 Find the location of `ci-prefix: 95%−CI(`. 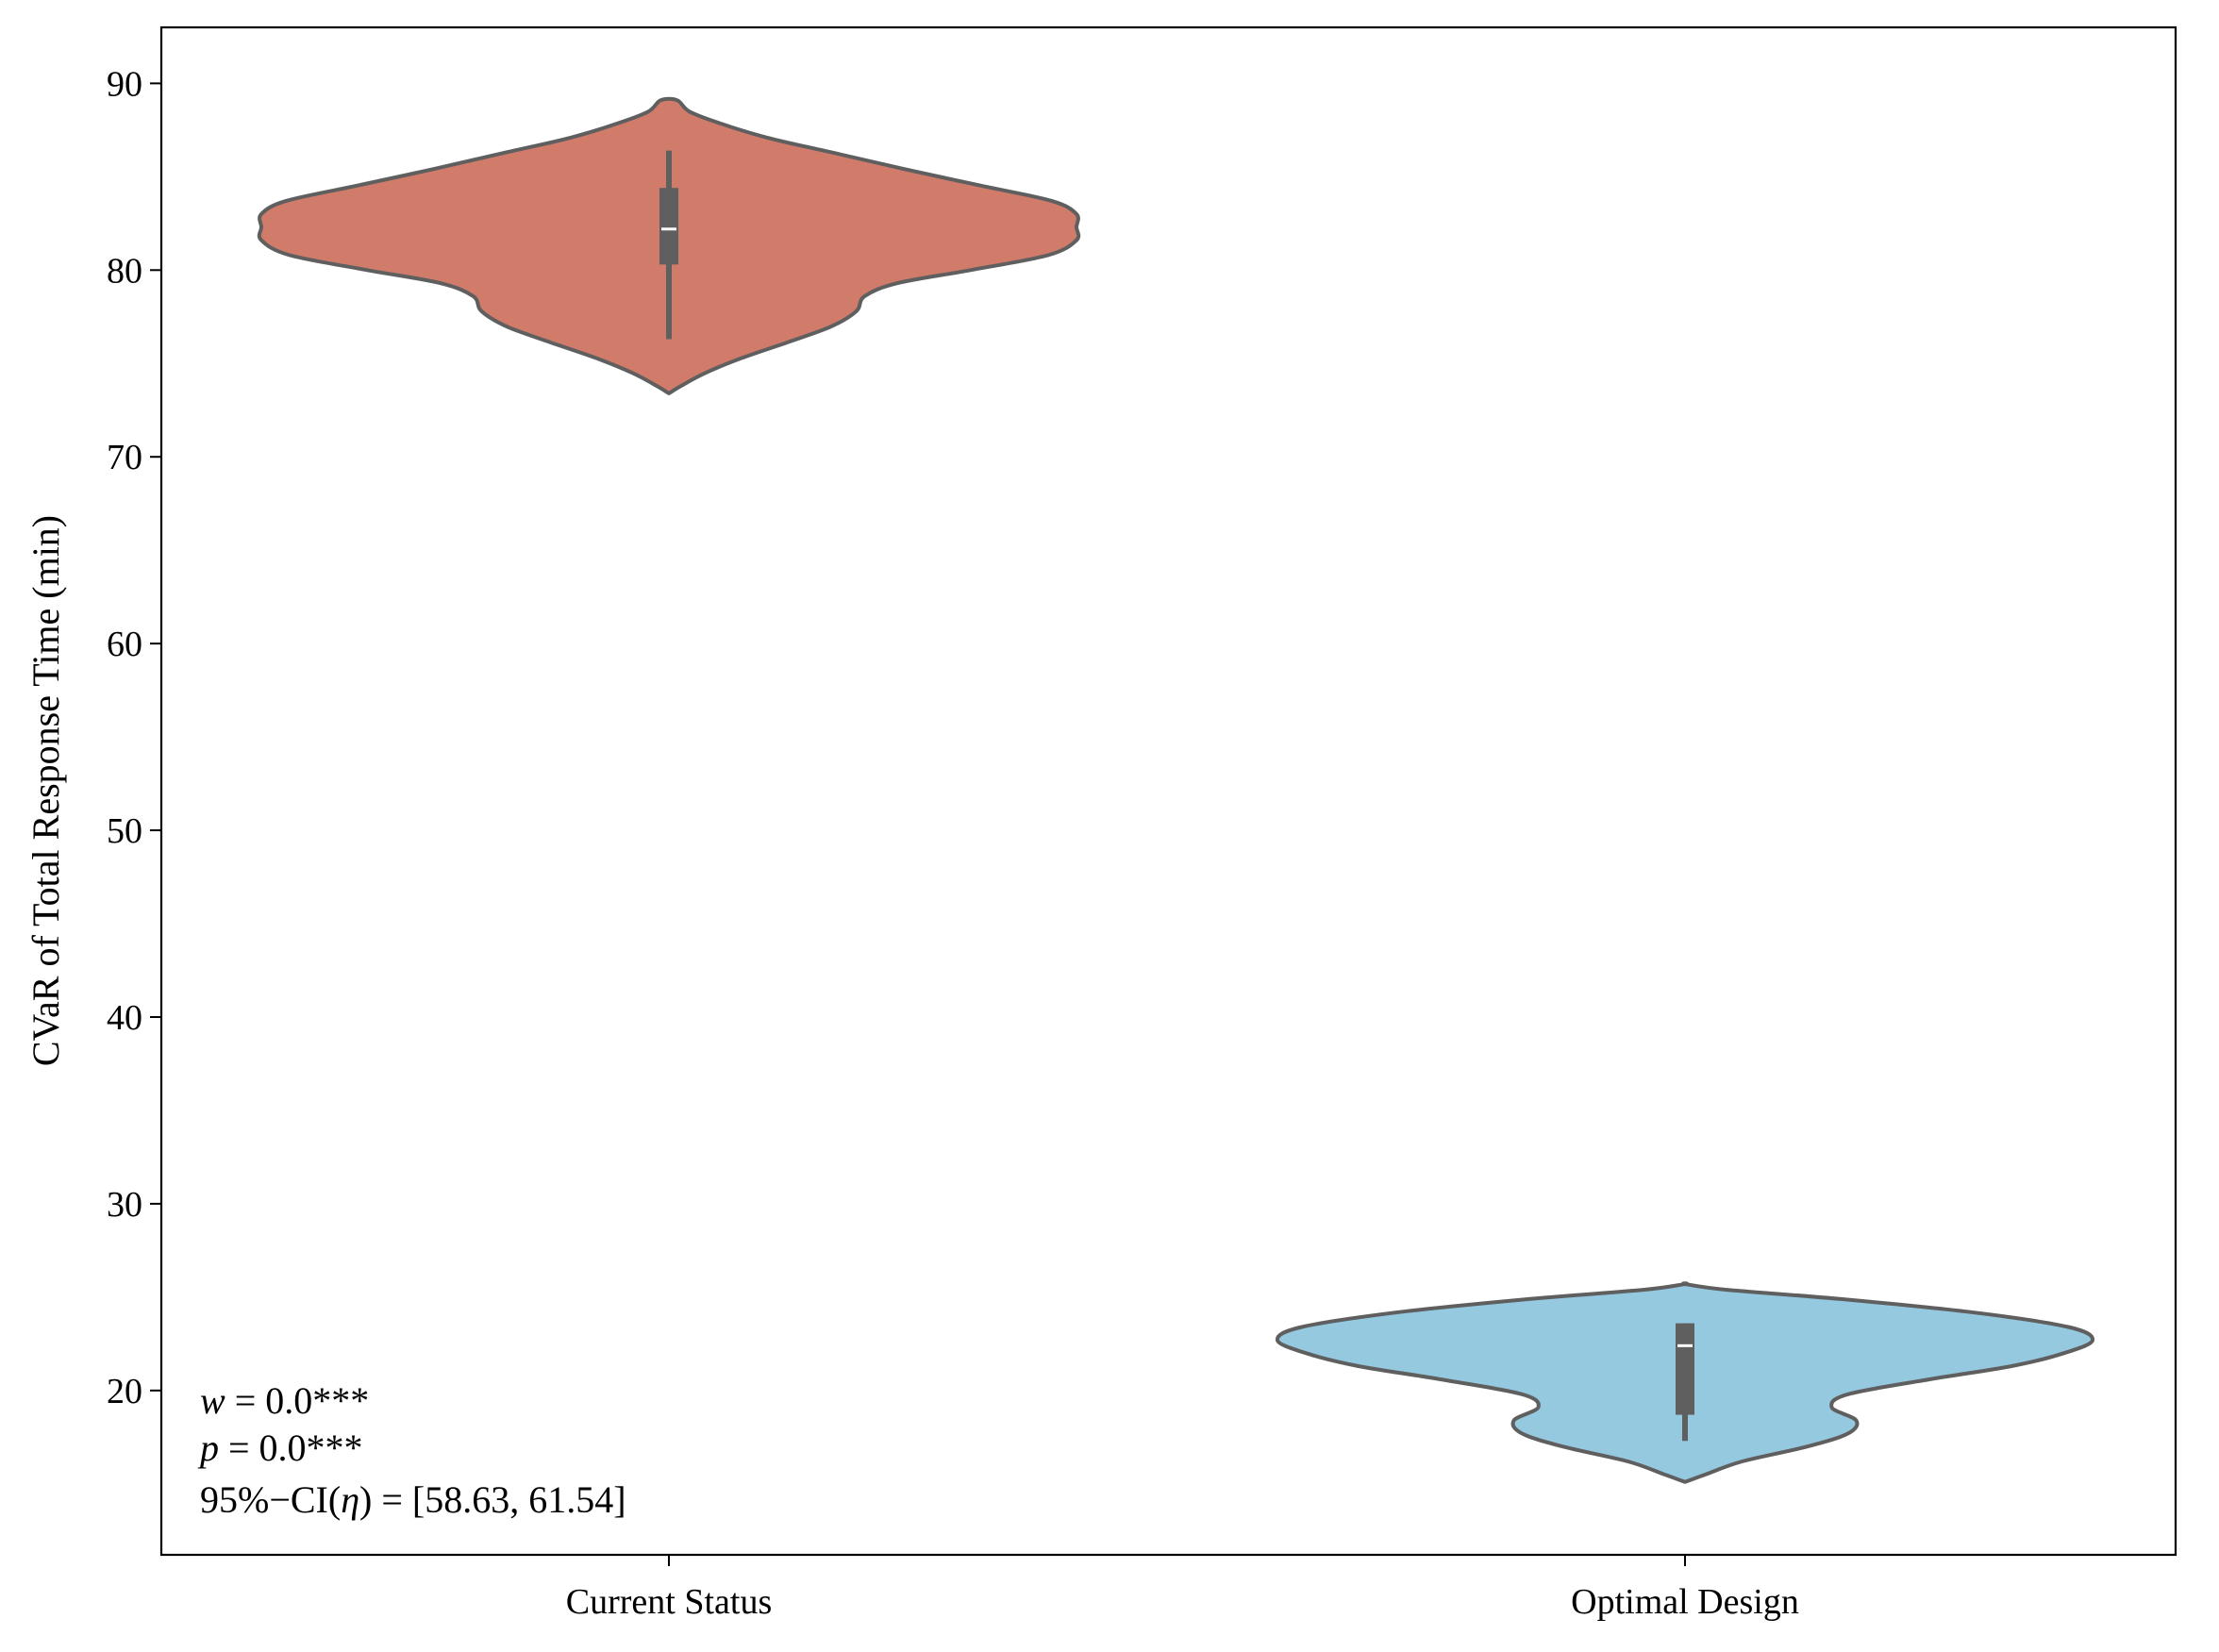

ci-prefix: 95%−CI( is located at coordinates (270, 1499).